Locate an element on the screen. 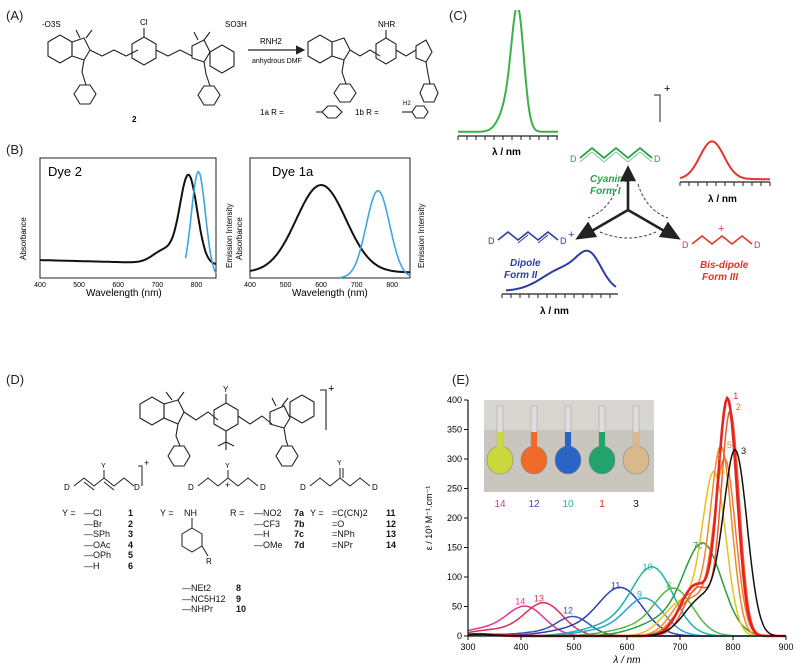 The height and width of the screenshot is (664, 803). dipole-form: Form II is located at coordinates (521, 275).